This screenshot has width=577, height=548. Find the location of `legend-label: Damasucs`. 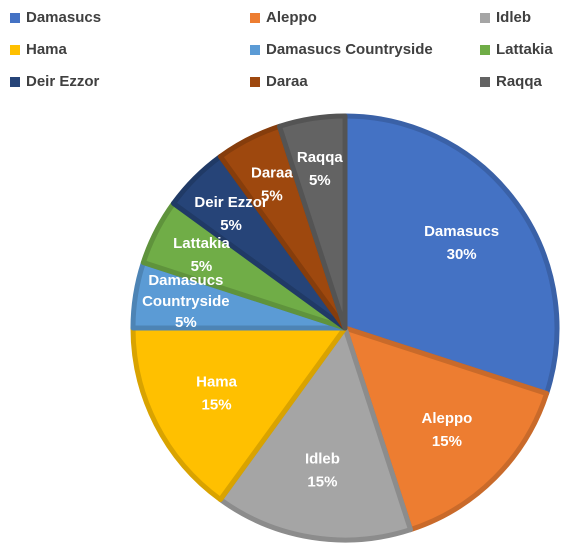

legend-label: Damasucs is located at coordinates (63, 17).